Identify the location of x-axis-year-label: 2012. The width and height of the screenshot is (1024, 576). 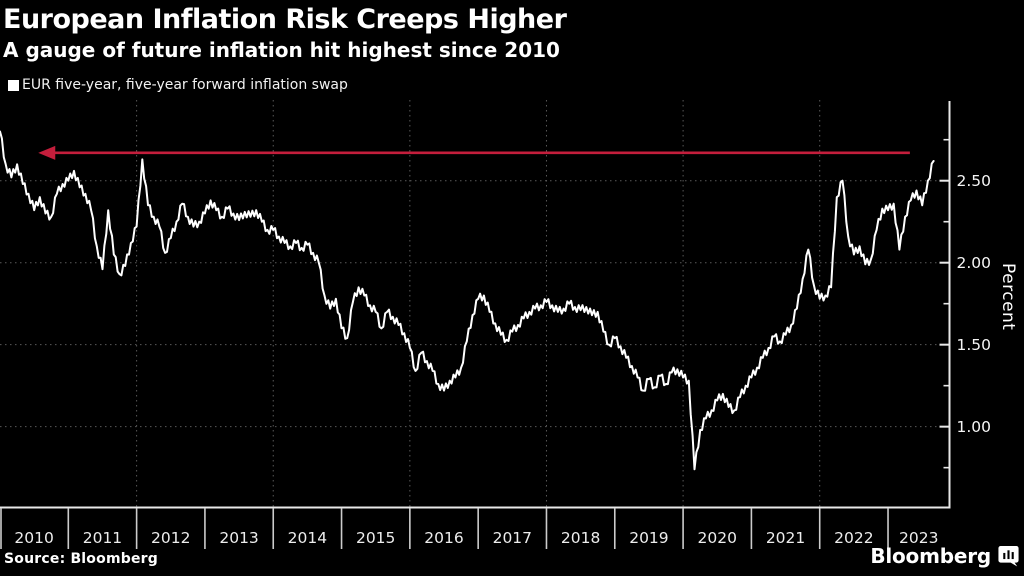
(171, 538).